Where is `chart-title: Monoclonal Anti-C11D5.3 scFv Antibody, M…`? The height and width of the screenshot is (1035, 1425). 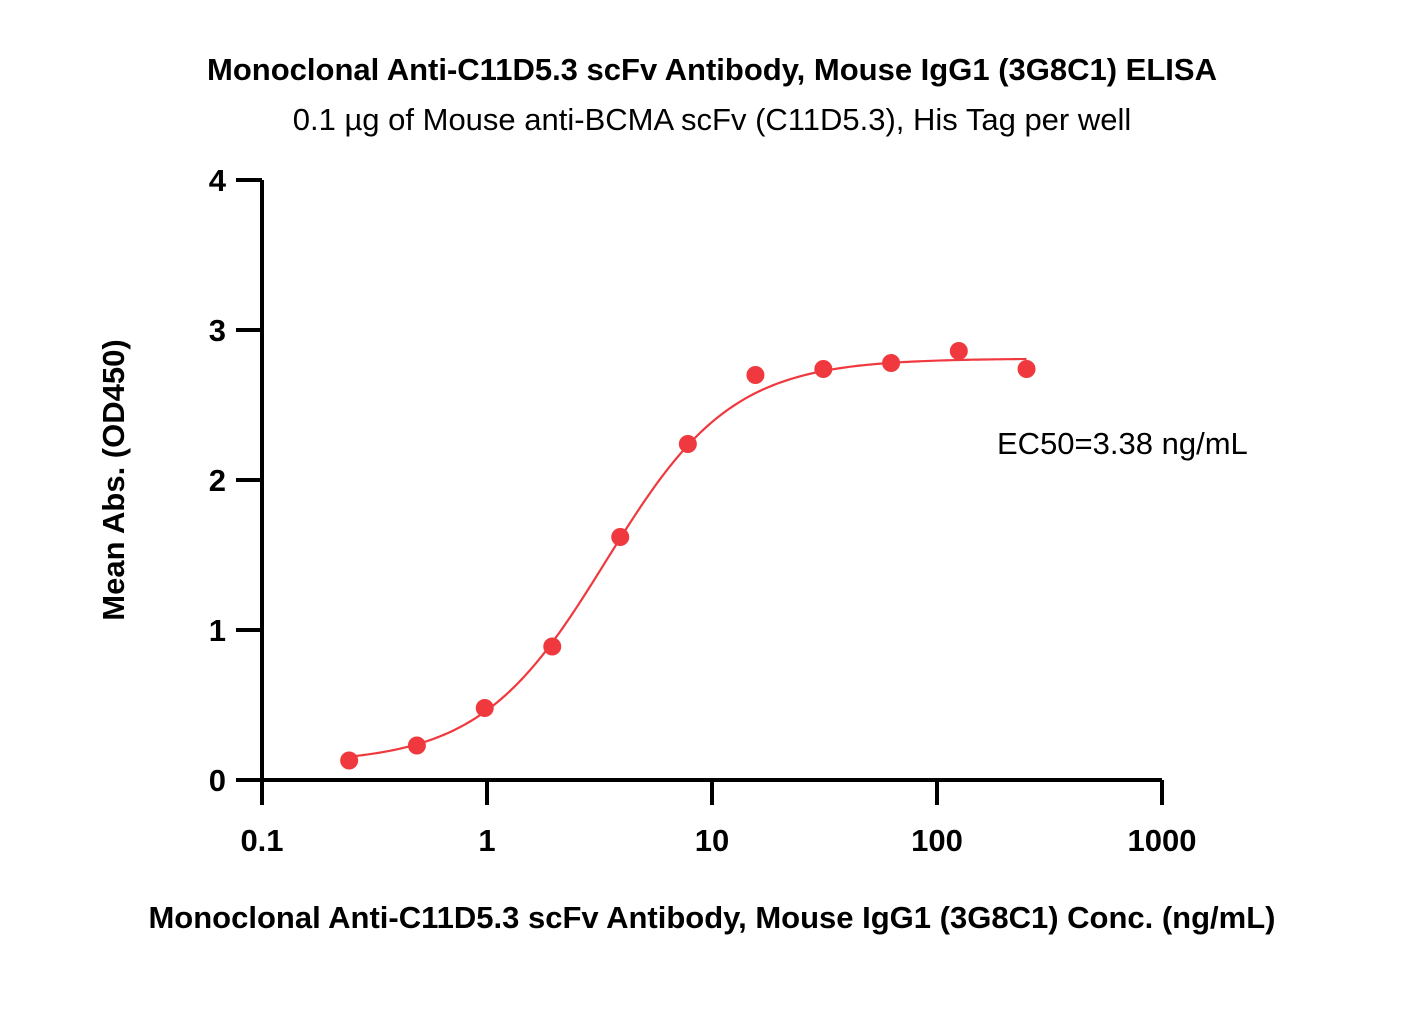 chart-title: Monoclonal Anti-C11D5.3 scFv Antibody, M… is located at coordinates (712, 69).